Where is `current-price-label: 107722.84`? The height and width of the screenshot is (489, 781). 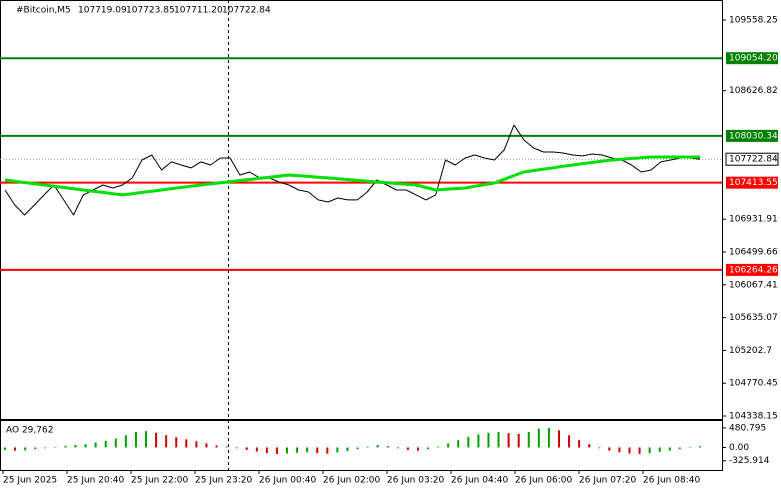
current-price-label: 107722.84 is located at coordinates (753, 160).